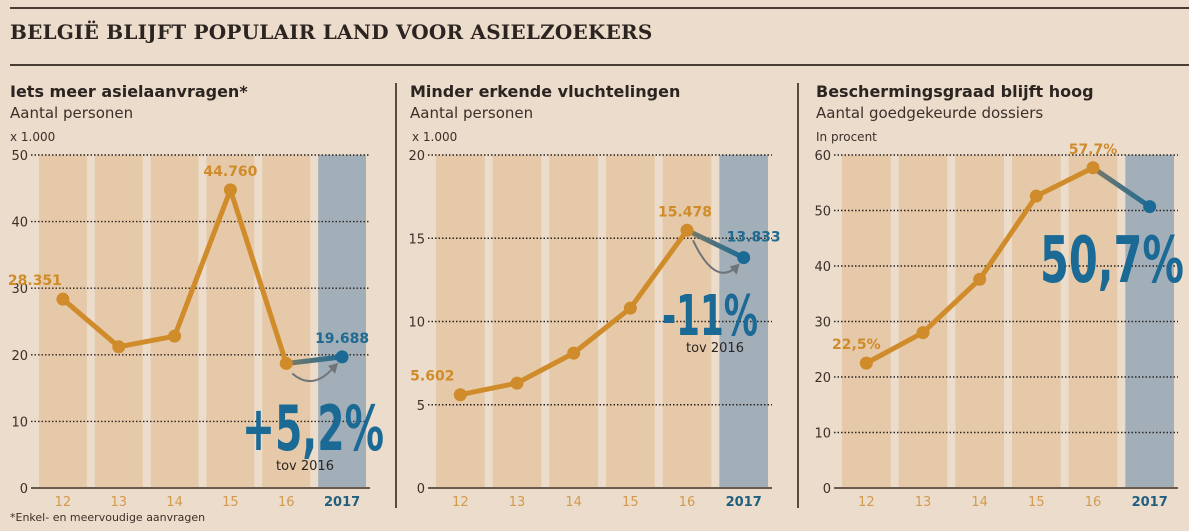  Describe the element at coordinates (1093, 150) in the screenshot. I see `data-label: 57,7%` at that location.